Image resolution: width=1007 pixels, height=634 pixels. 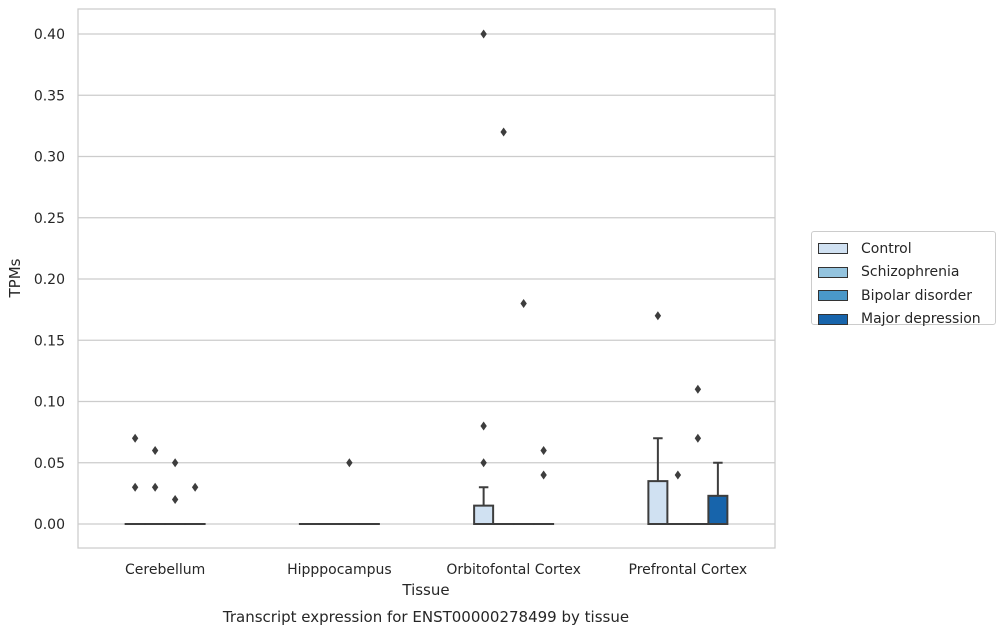 What do you see at coordinates (425, 590) in the screenshot?
I see `x-axis-label: Tissue` at bounding box center [425, 590].